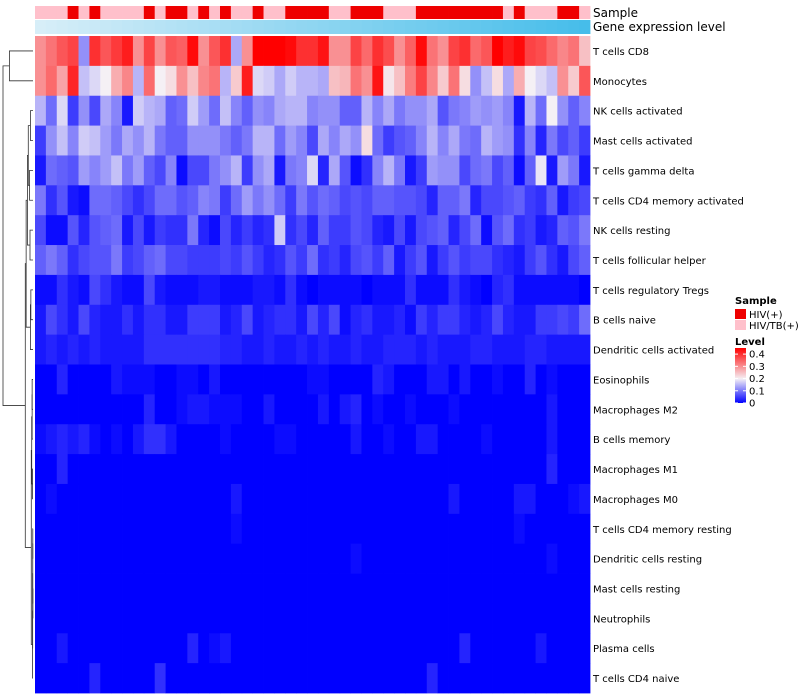 This screenshot has width=800, height=700. Describe the element at coordinates (498, 12) in the screenshot. I see `sample-annotation-cell` at that location.